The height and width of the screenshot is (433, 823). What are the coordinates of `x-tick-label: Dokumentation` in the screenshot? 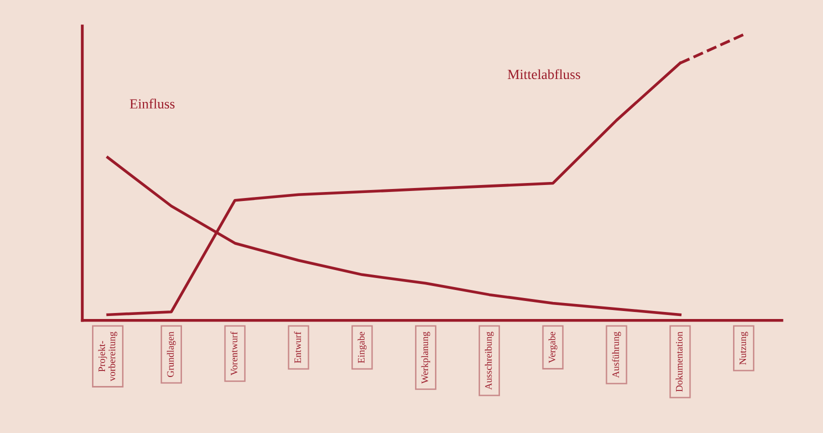 It's located at (679, 362).